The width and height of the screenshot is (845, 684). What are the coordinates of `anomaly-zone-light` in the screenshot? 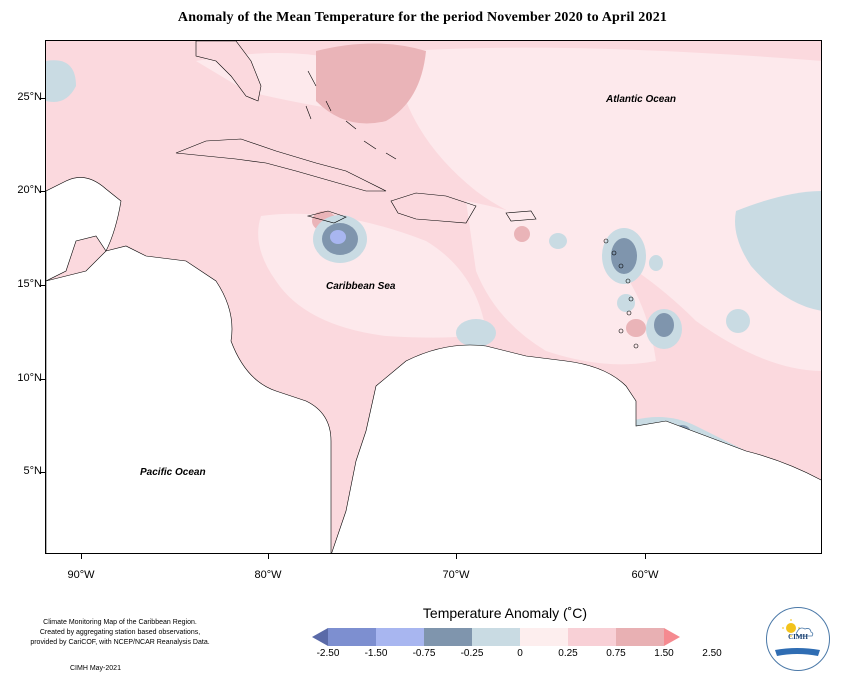 It's located at (561, 283).